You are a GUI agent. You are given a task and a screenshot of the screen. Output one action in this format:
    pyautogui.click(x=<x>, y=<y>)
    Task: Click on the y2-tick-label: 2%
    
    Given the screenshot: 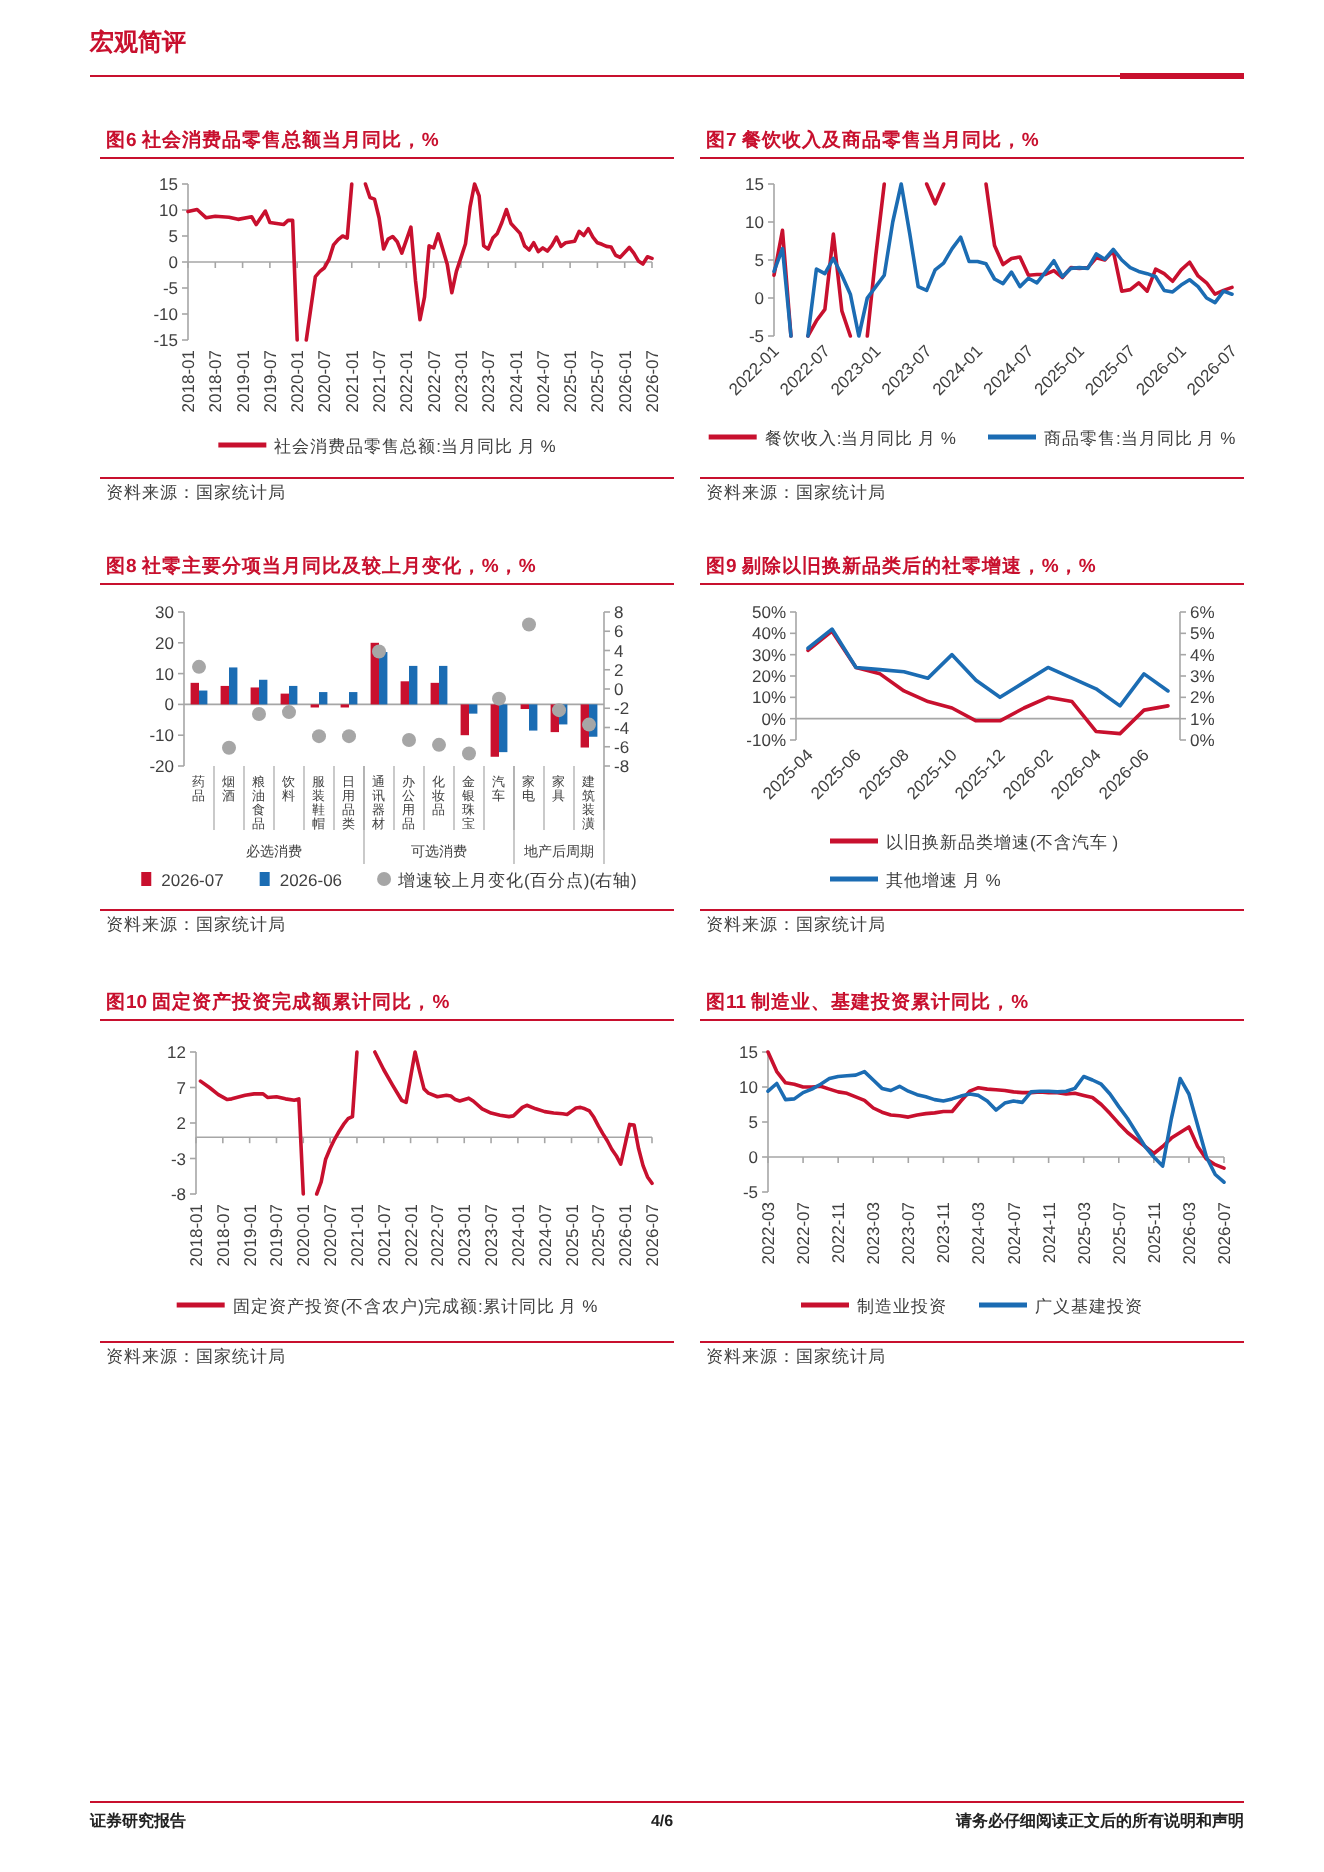 What is the action you would take?
    pyautogui.click(x=1203, y=697)
    